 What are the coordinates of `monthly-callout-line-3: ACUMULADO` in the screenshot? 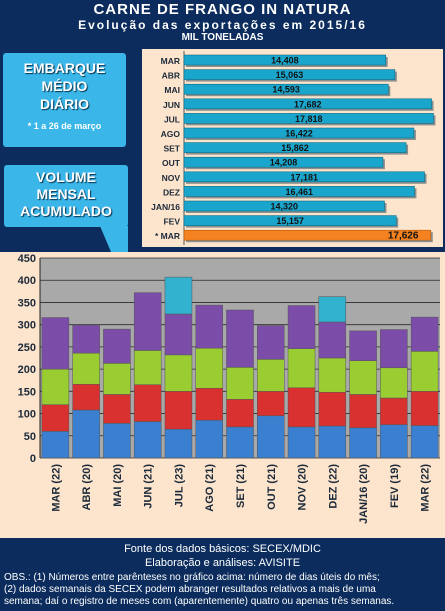 It's located at (66, 211).